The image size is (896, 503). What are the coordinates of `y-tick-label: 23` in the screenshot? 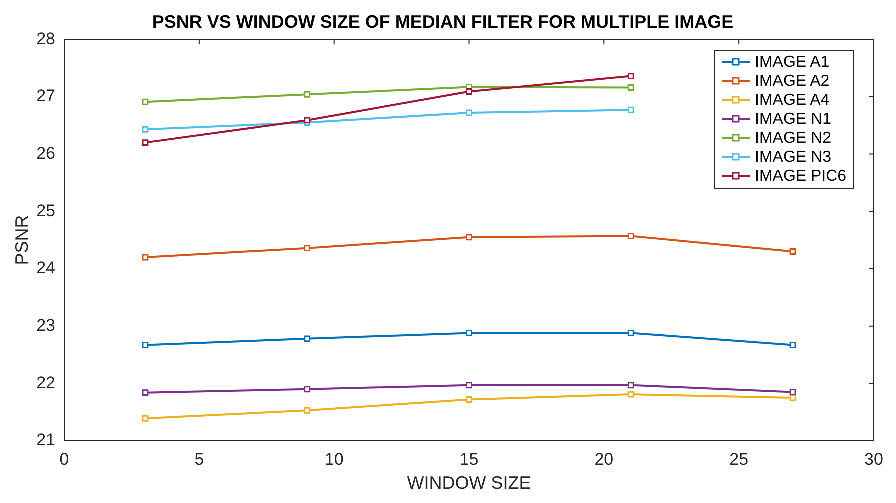 It's located at (46, 325).